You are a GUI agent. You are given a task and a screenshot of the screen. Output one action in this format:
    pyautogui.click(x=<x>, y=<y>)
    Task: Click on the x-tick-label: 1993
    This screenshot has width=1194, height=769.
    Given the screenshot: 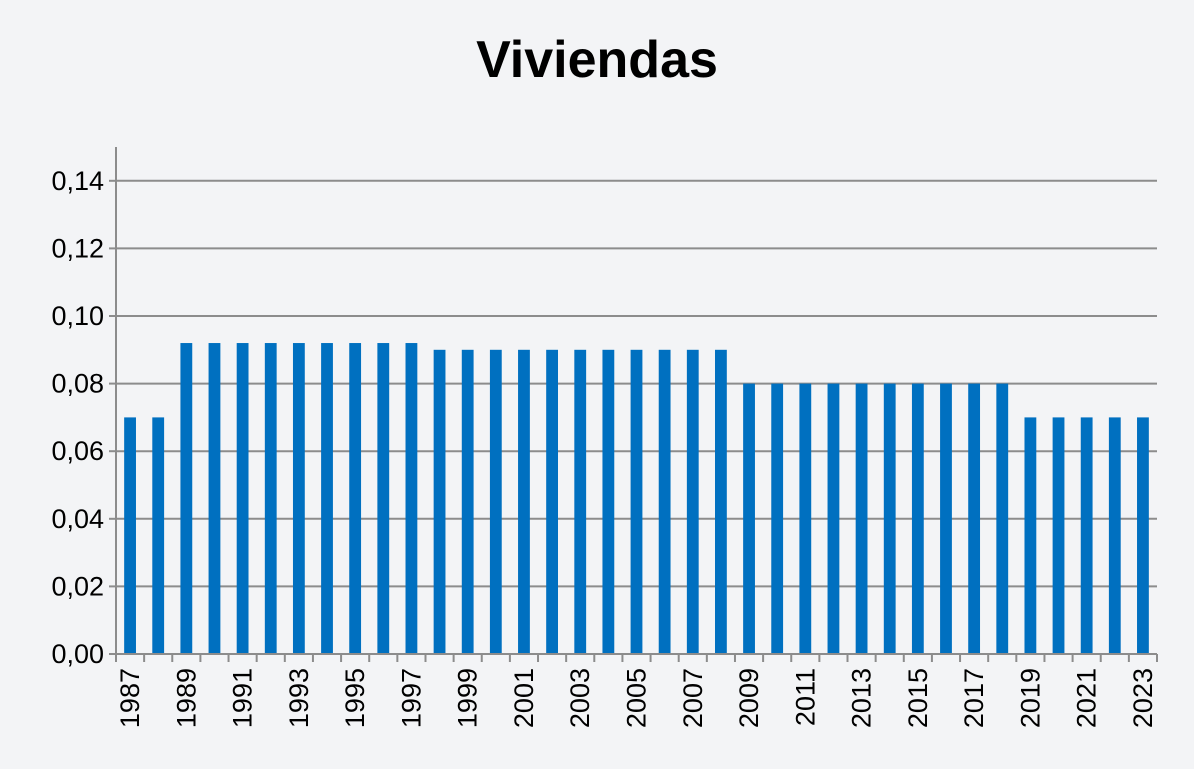 What is the action you would take?
    pyautogui.click(x=299, y=698)
    